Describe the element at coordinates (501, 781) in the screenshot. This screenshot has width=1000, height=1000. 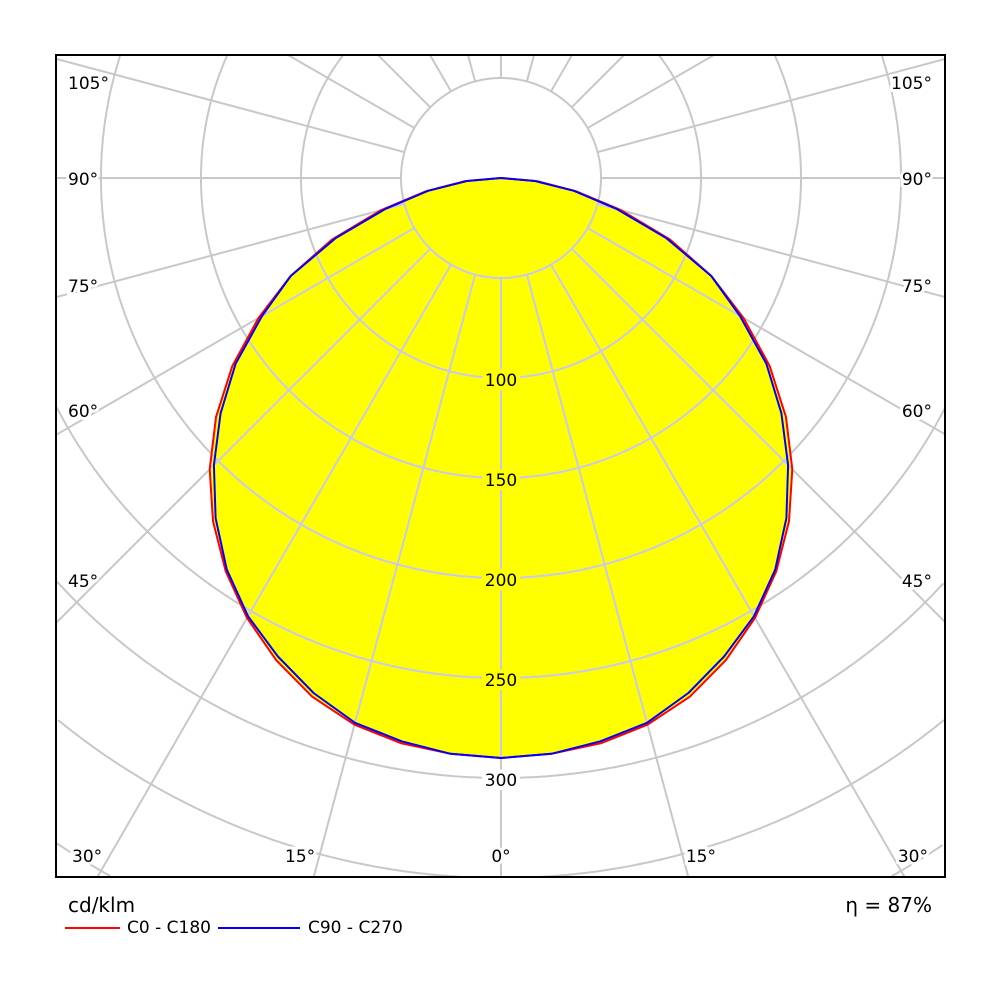
I see `radial-tick-label: 300` at that location.